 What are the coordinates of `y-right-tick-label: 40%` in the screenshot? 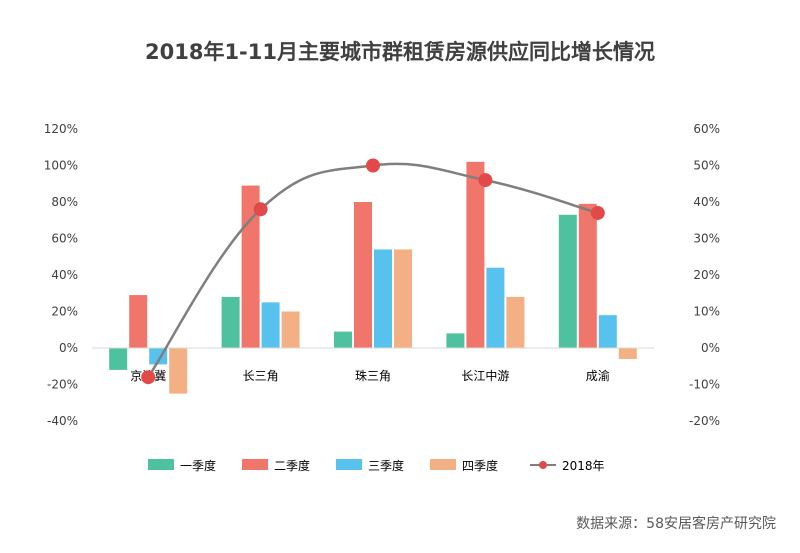 It's located at (706, 202).